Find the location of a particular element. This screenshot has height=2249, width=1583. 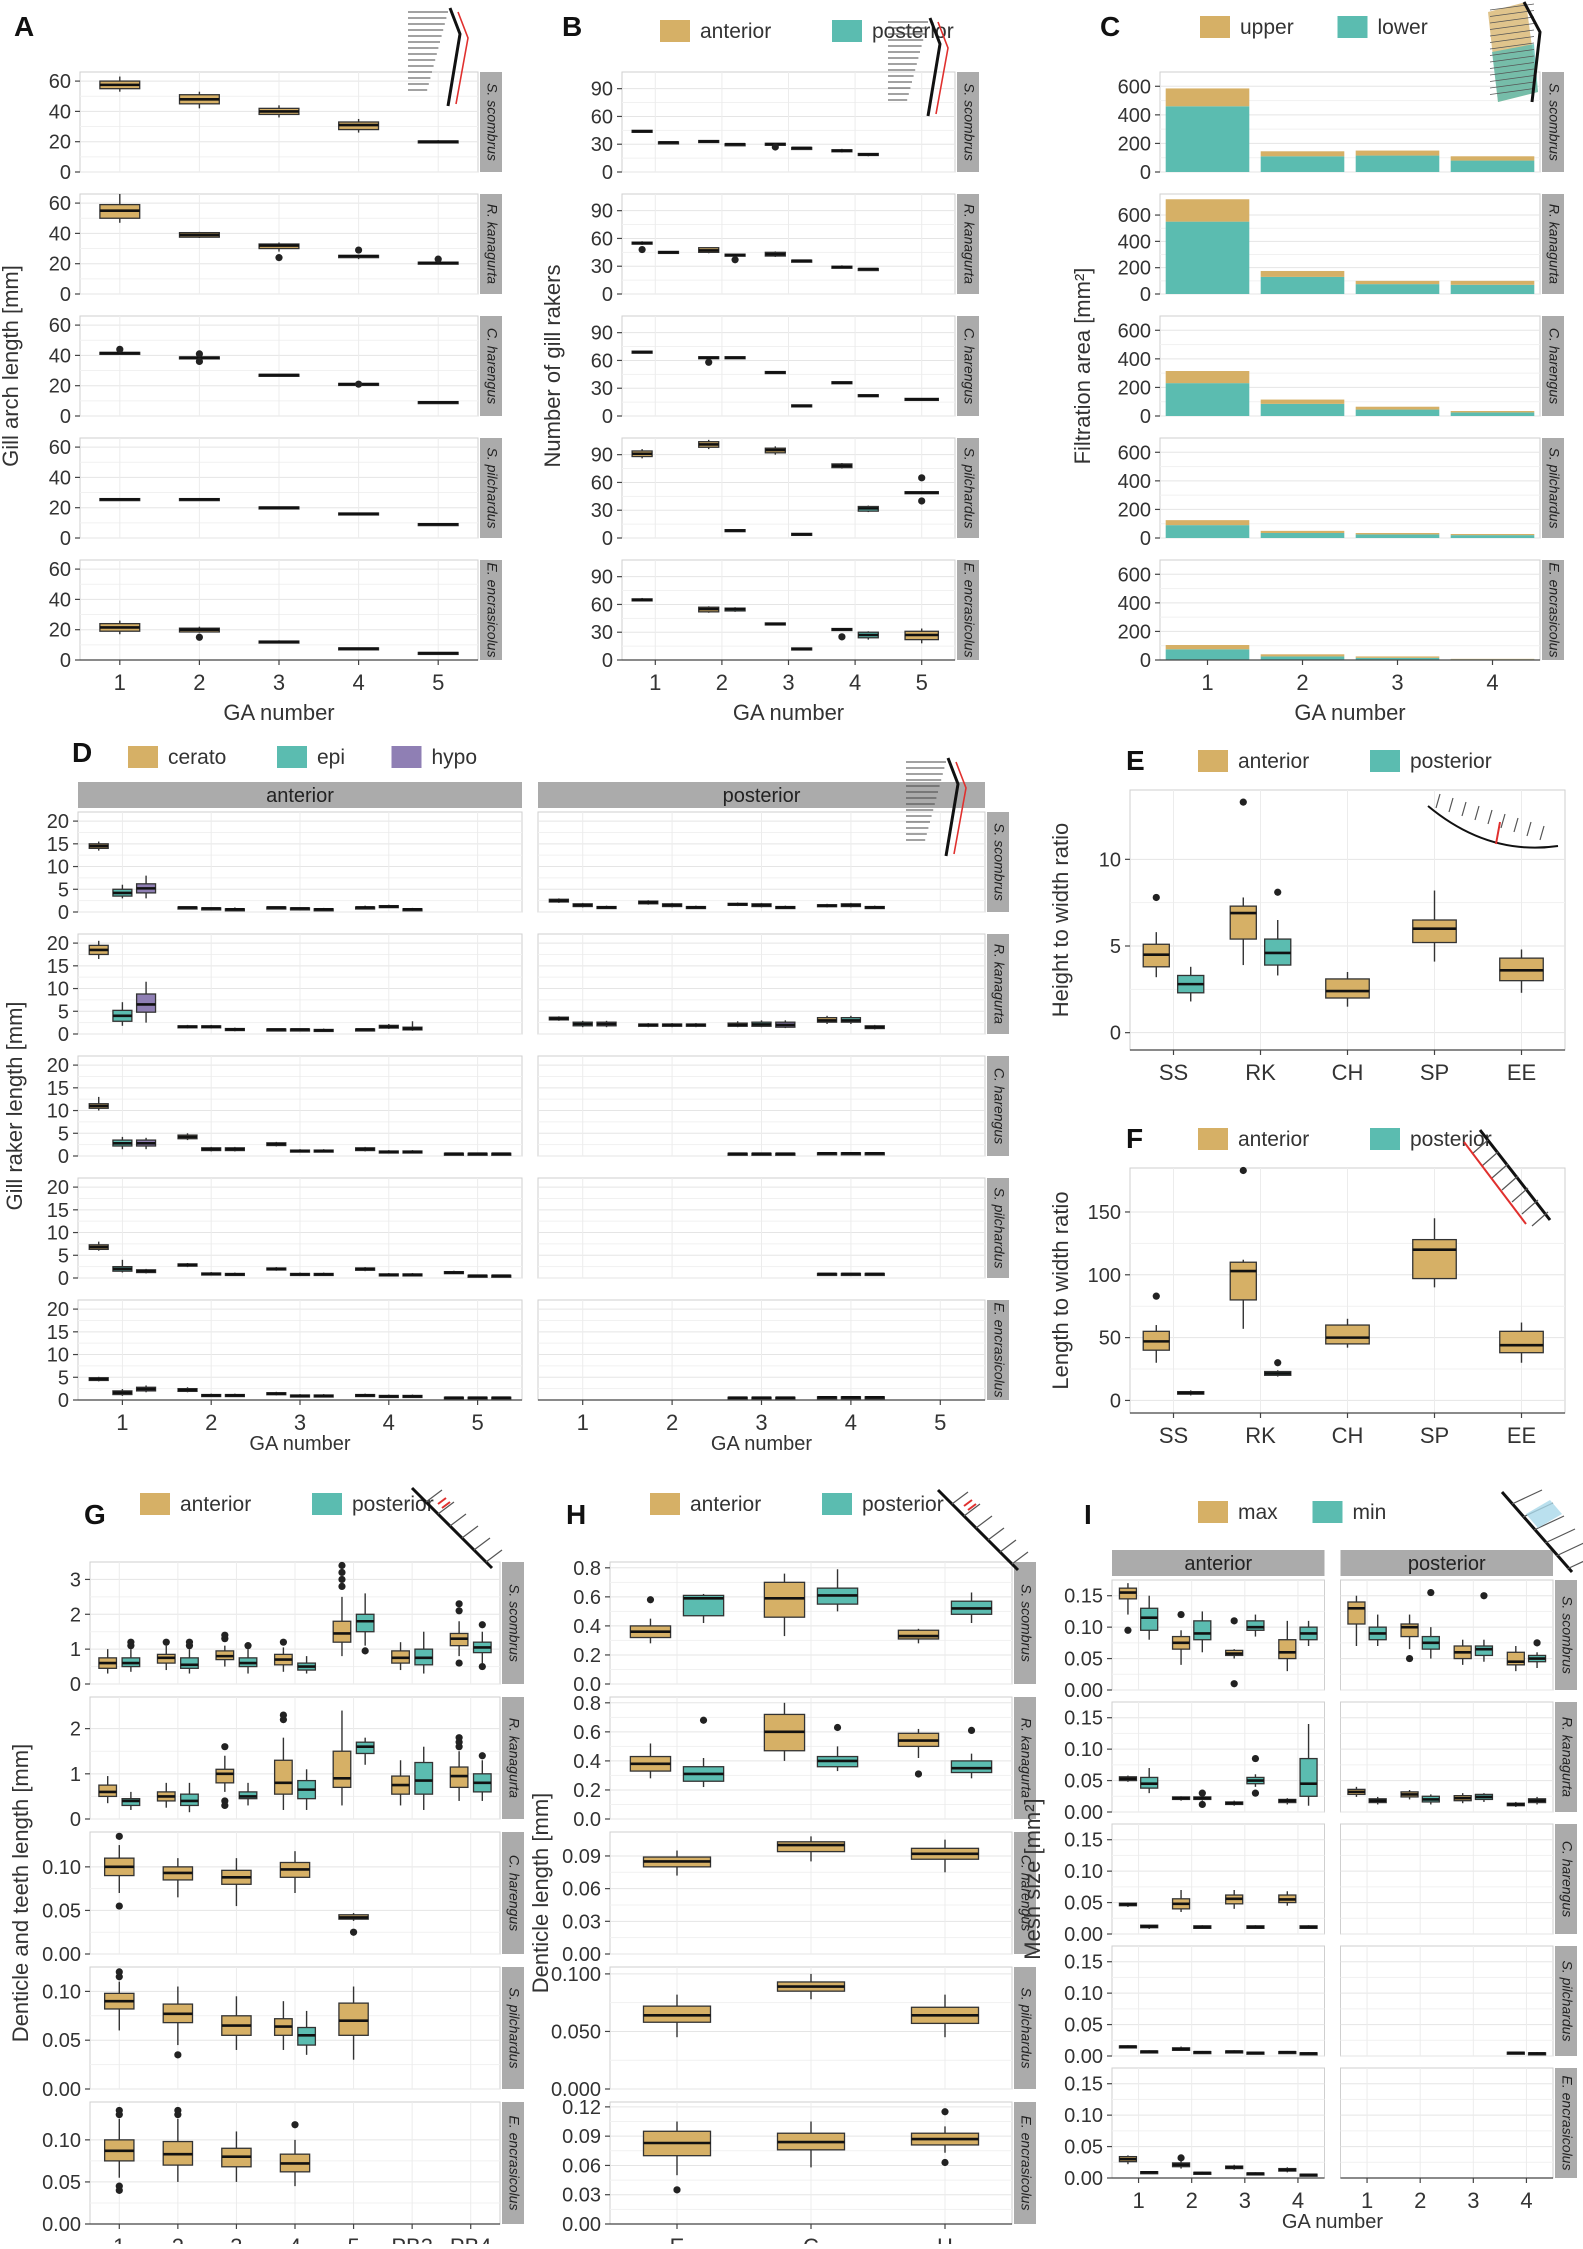

panel-label-I: I is located at coordinates (1088, 1514).